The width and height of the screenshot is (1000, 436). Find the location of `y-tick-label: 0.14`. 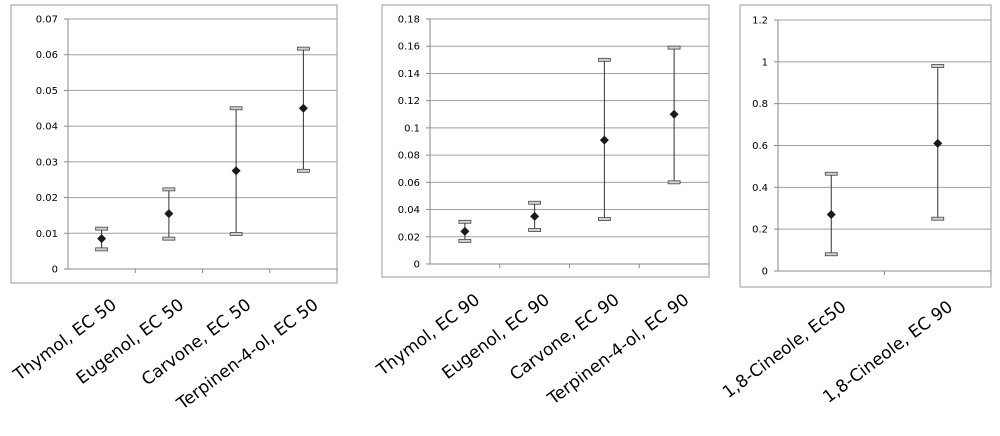

y-tick-label: 0.14 is located at coordinates (409, 74).